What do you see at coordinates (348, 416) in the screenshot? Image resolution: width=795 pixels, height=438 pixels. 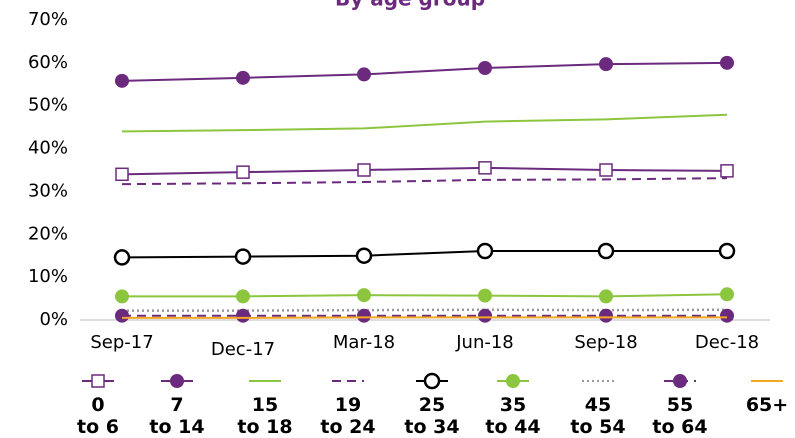 I see `legend-label: 19 to 24` at bounding box center [348, 416].